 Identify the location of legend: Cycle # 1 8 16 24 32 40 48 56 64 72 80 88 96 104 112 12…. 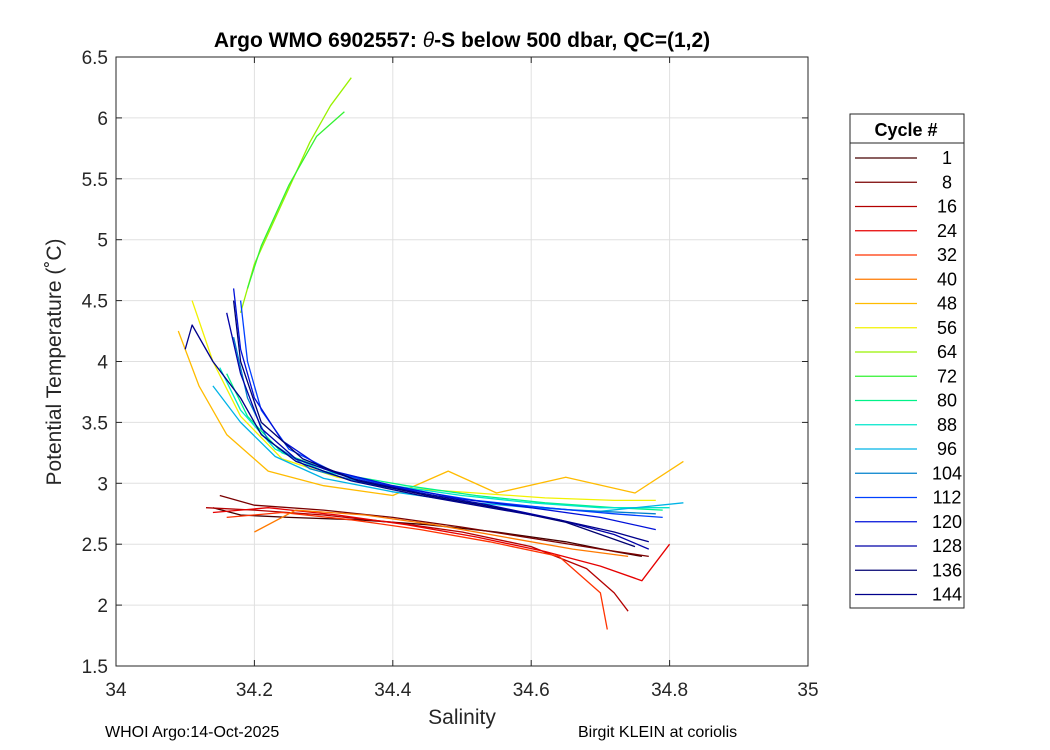
(907, 361).